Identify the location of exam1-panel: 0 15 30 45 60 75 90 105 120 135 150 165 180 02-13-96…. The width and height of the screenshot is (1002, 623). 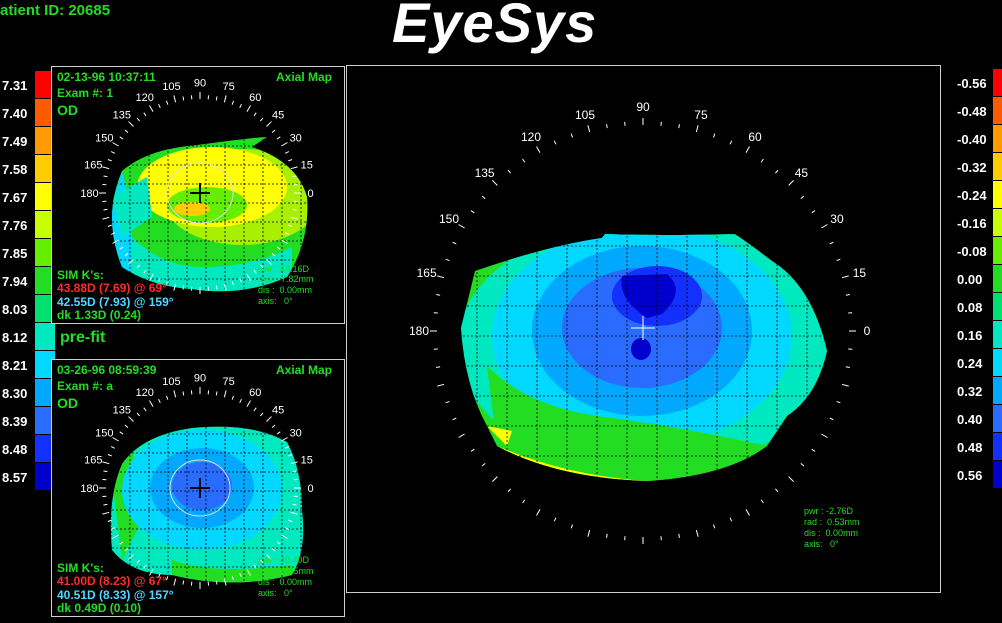
(198, 195).